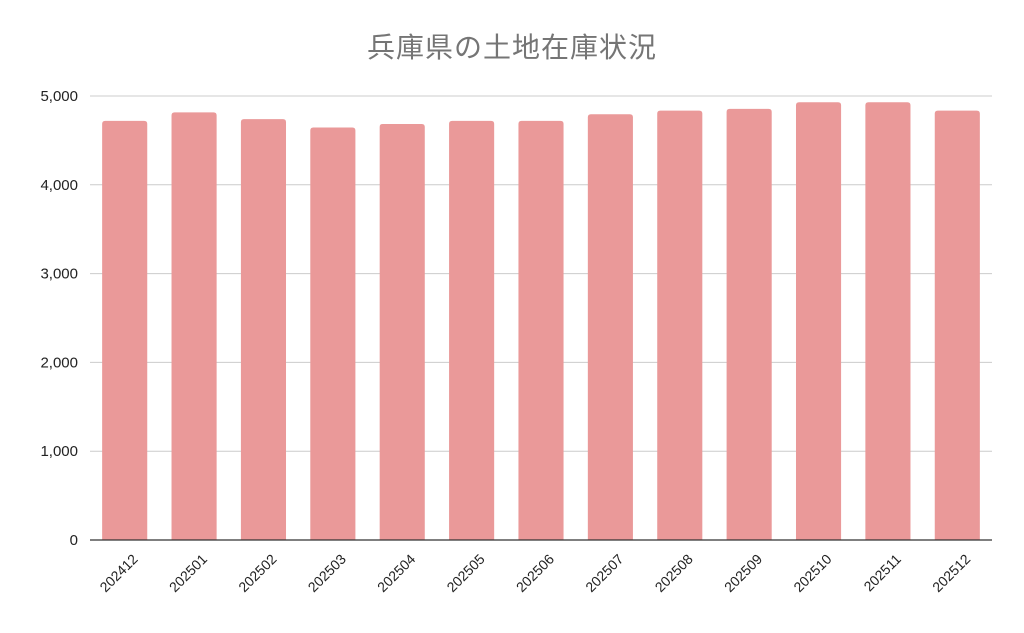 The height and width of the screenshot is (633, 1024). Describe the element at coordinates (188, 573) in the screenshot. I see `x-tick-label: 202501` at that location.